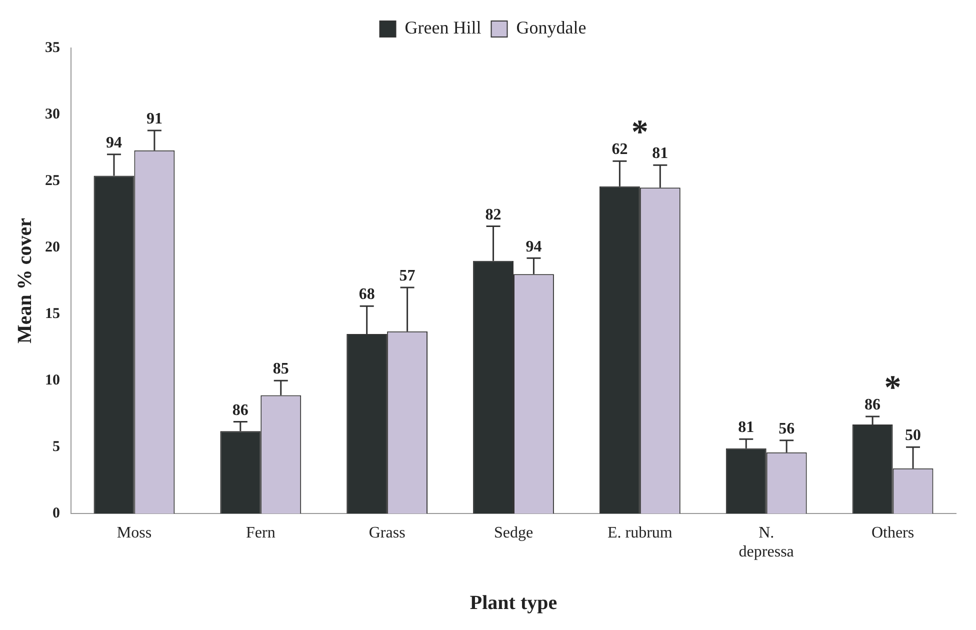 Image resolution: width=976 pixels, height=630 pixels. Describe the element at coordinates (52, 114) in the screenshot. I see `y-tick-label: 30` at that location.